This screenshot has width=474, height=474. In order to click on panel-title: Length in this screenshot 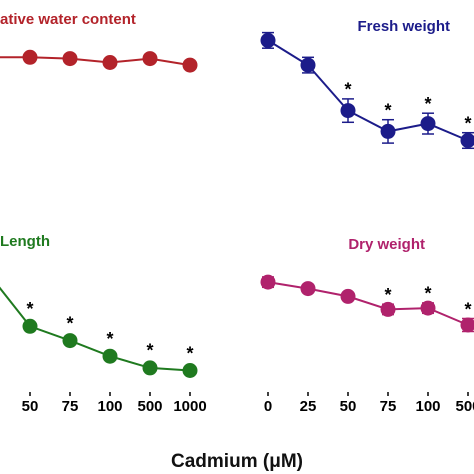, I will do `click(25, 241)`.